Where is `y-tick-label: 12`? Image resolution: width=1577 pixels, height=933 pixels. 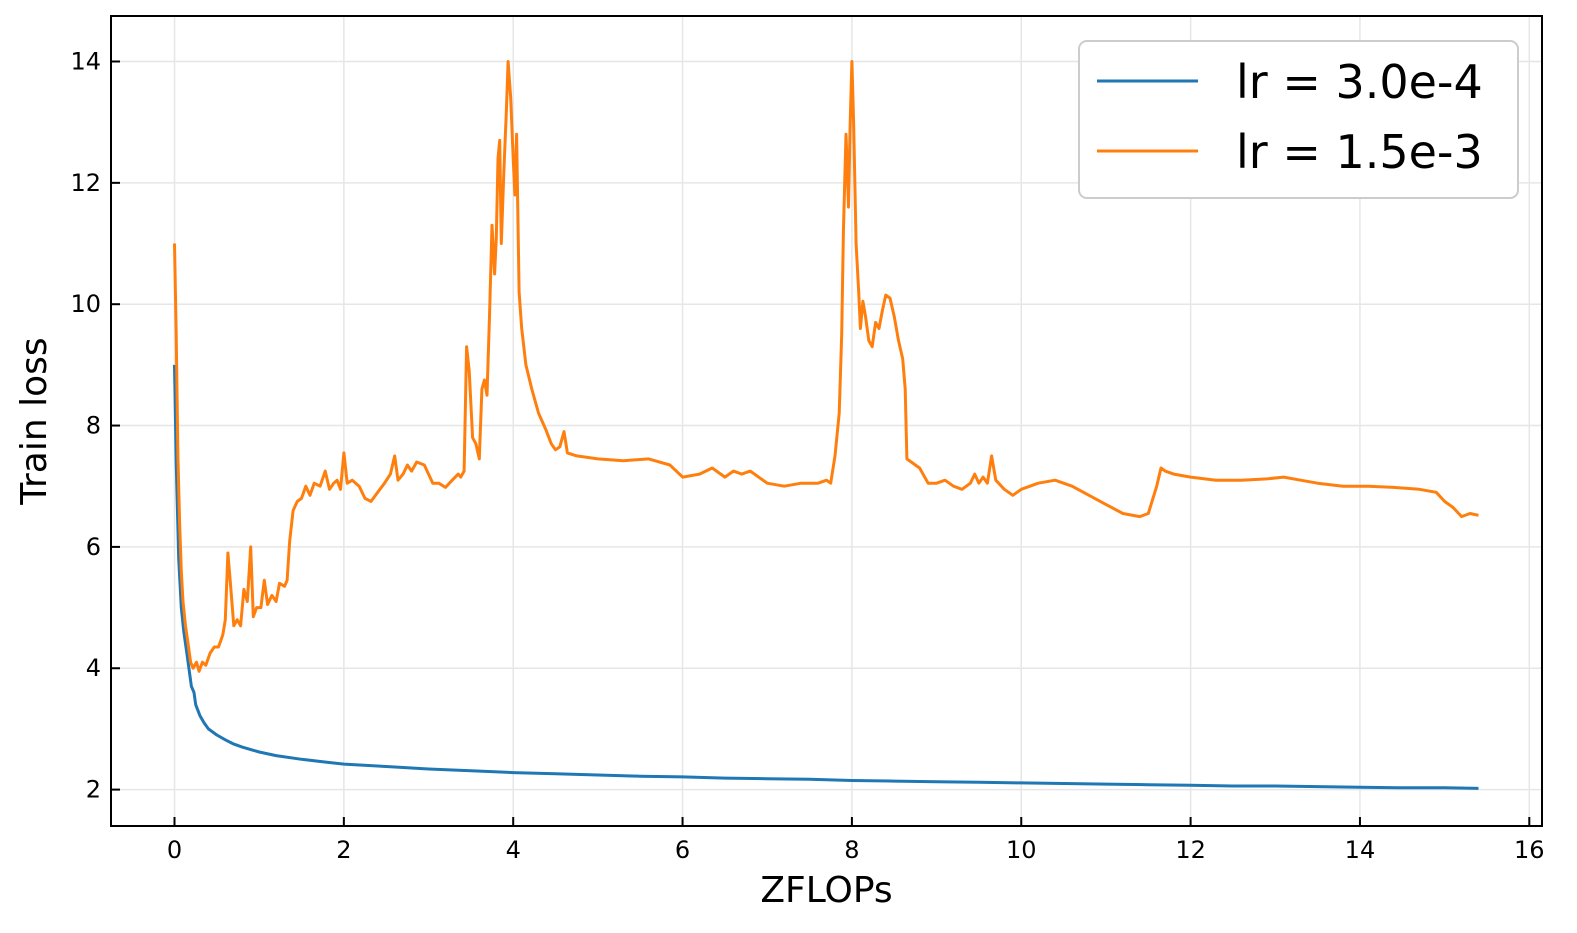 y-tick-label: 12 is located at coordinates (85, 183).